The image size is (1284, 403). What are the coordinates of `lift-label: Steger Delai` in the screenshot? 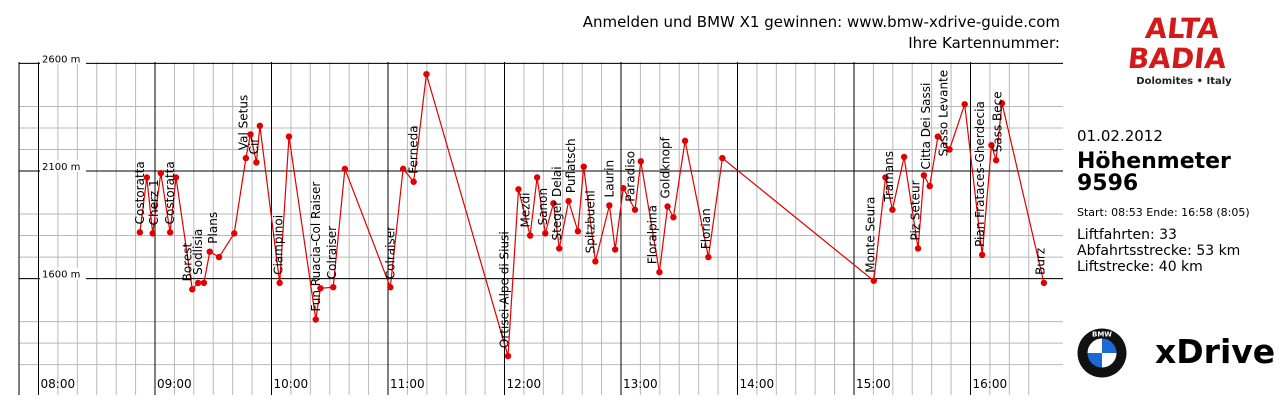 It's located at (557, 203).